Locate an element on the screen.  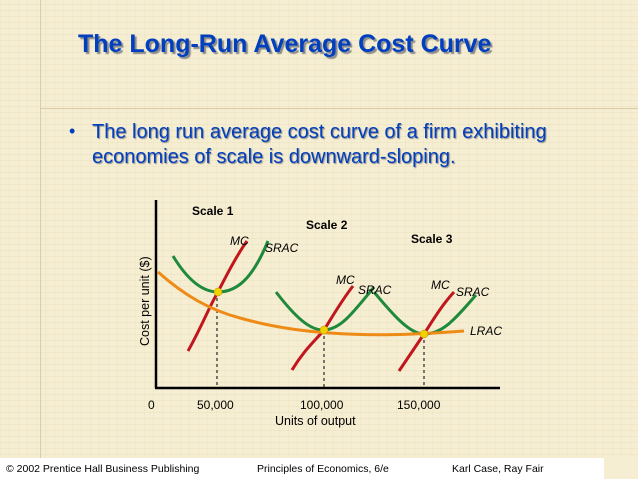
mc-label-scale-2: MC is located at coordinates (345, 280).